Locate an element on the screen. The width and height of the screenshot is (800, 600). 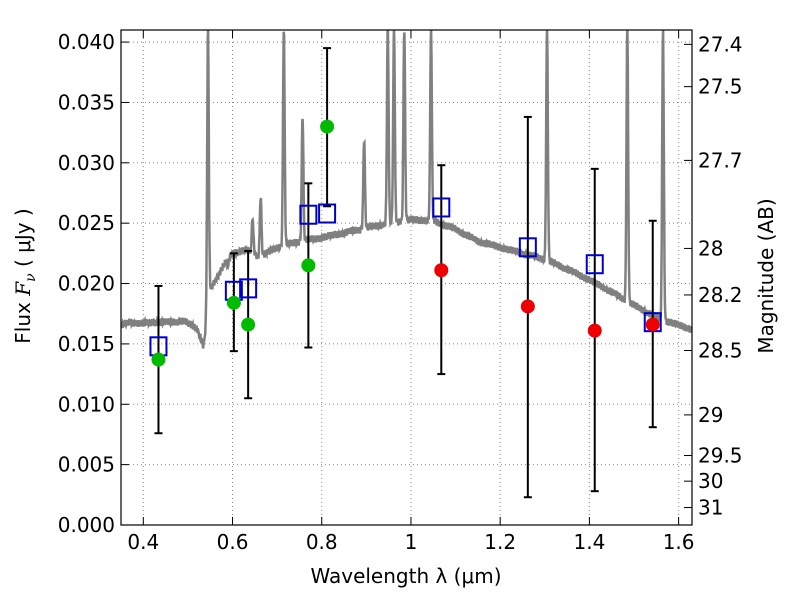
y-label-symbol: F is located at coordinates (23, 289).